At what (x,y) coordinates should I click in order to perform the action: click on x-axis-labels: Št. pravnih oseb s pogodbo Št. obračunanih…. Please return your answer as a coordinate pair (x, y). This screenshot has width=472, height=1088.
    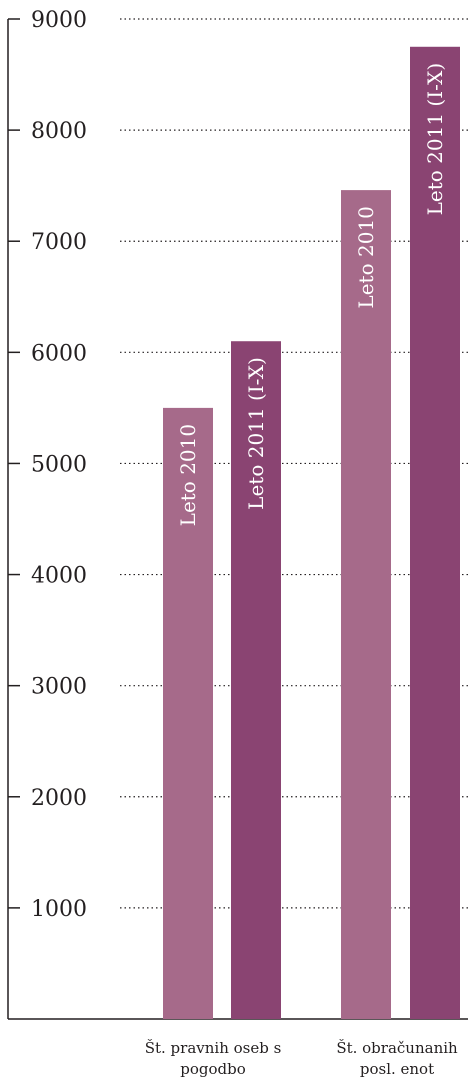
    Looking at the image, I should click on (301, 1058).